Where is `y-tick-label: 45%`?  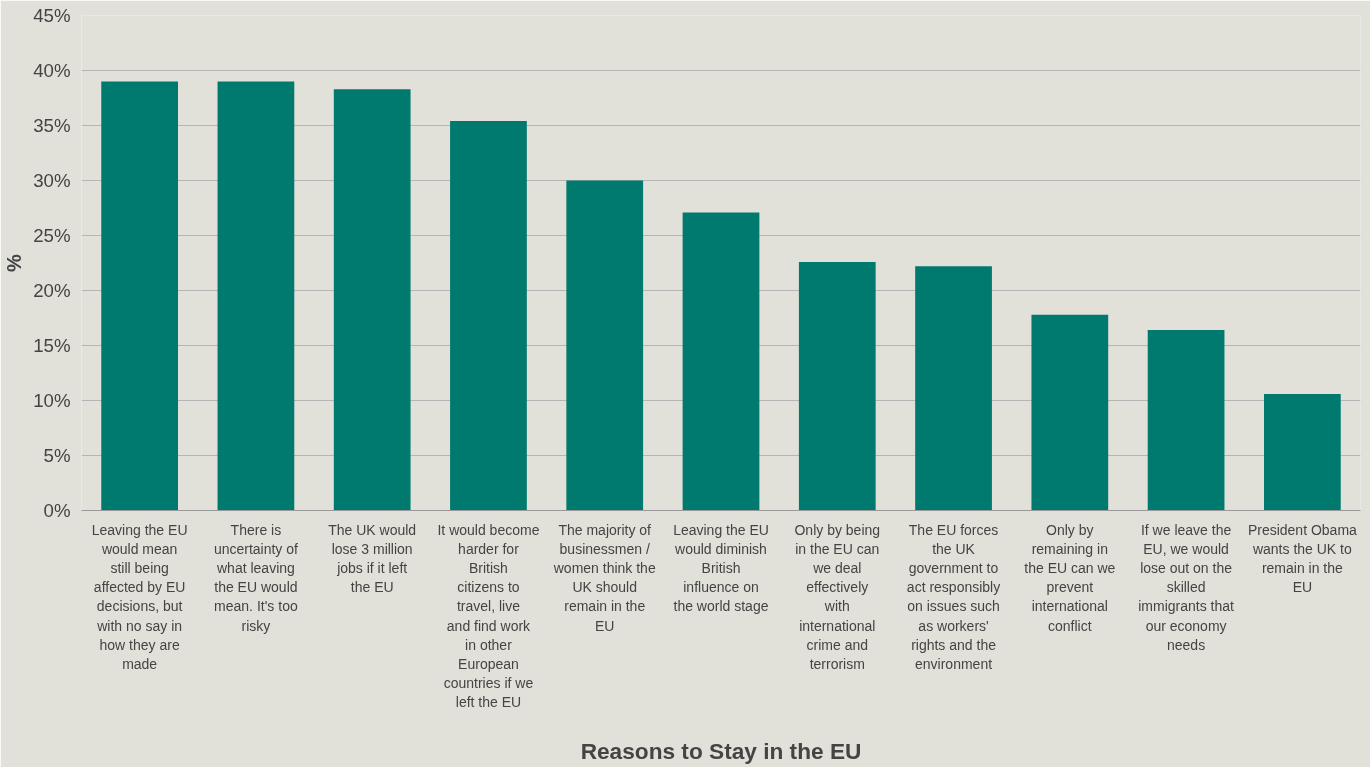 y-tick-label: 45% is located at coordinates (52, 15).